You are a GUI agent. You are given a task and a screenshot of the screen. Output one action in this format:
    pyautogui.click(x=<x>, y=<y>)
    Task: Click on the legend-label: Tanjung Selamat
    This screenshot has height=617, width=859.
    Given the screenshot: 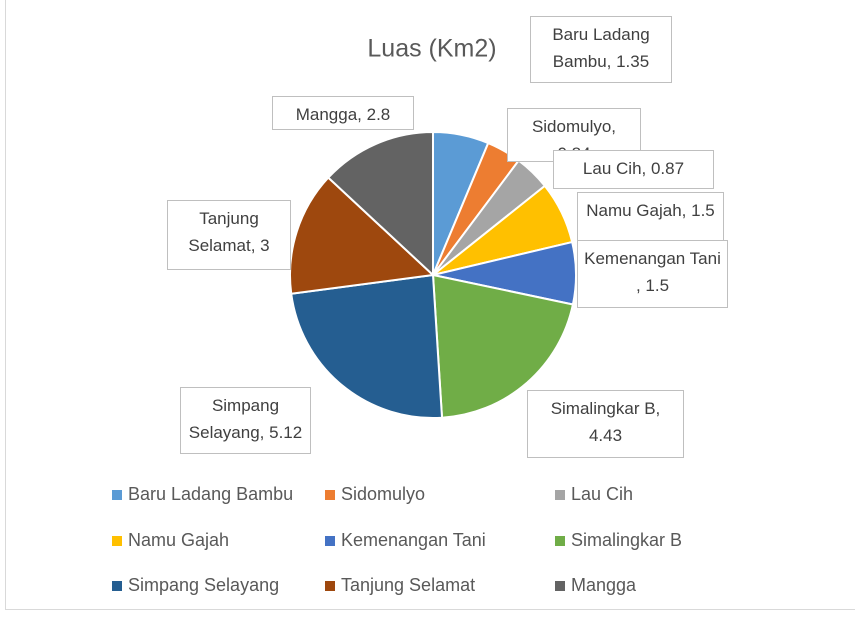 What is the action you would take?
    pyautogui.click(x=408, y=585)
    